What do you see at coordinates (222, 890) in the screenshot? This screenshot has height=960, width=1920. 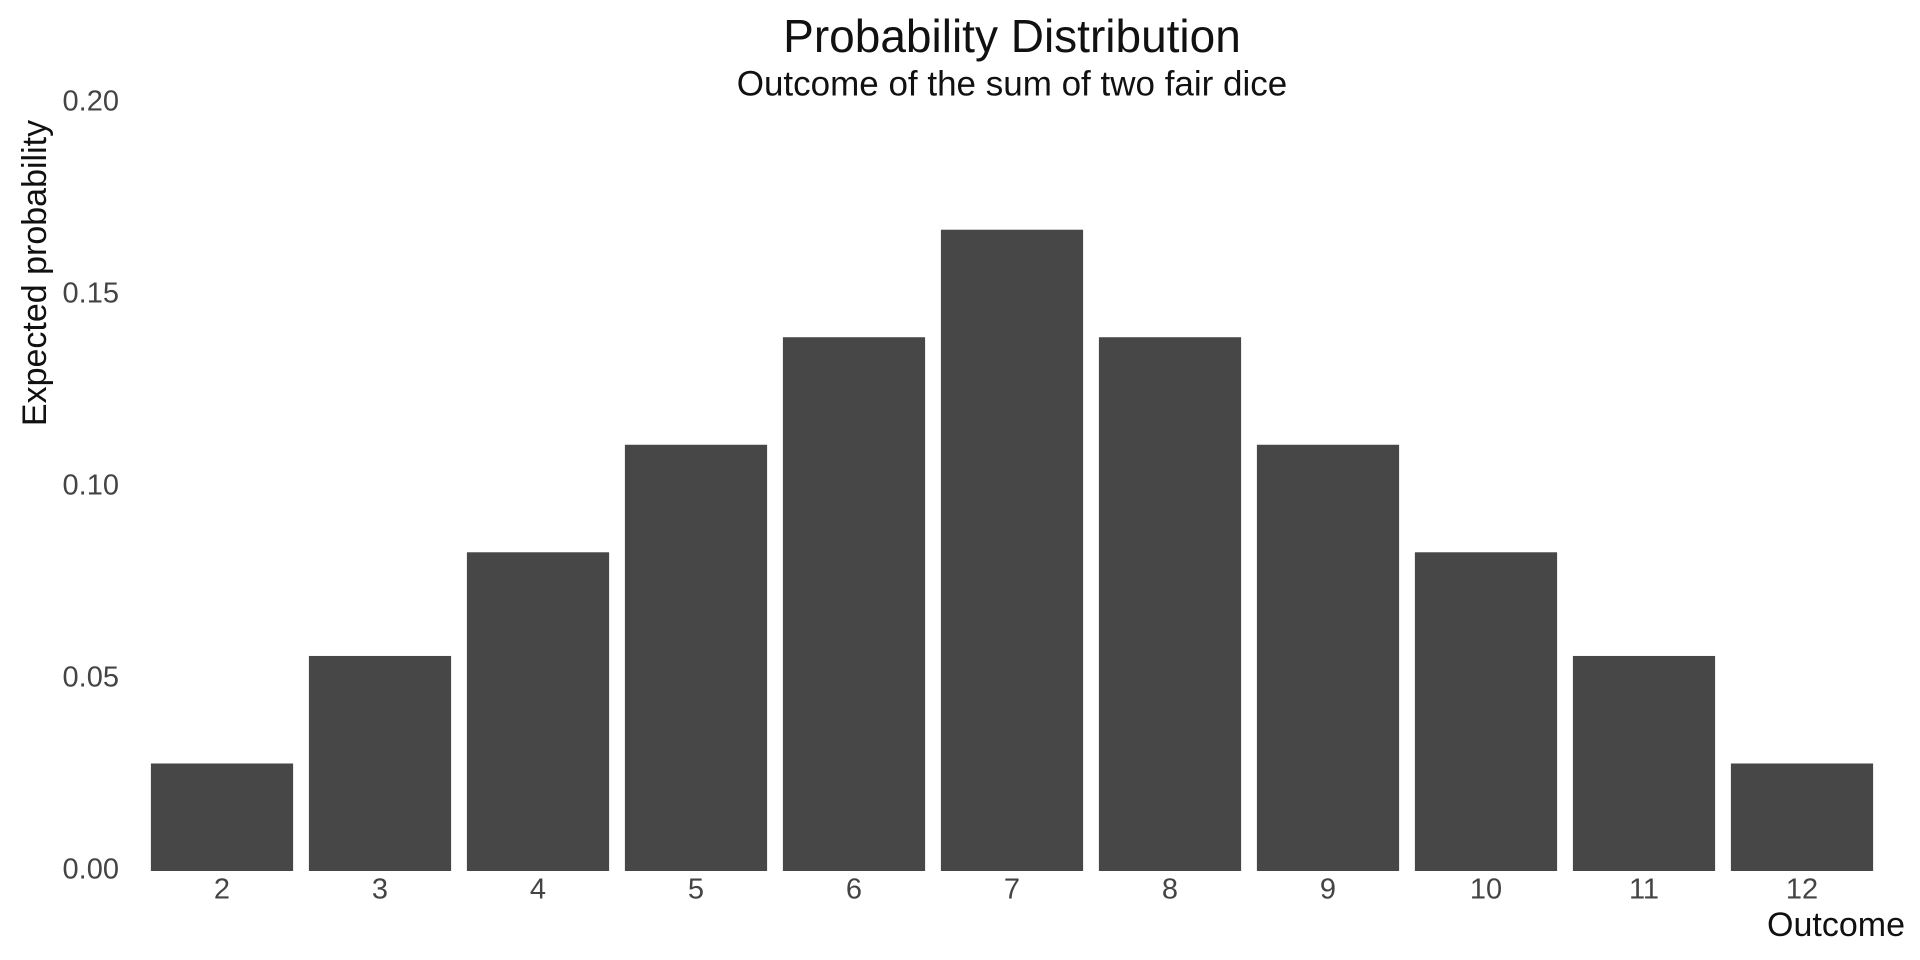 I see `x-tick-label: 2` at bounding box center [222, 890].